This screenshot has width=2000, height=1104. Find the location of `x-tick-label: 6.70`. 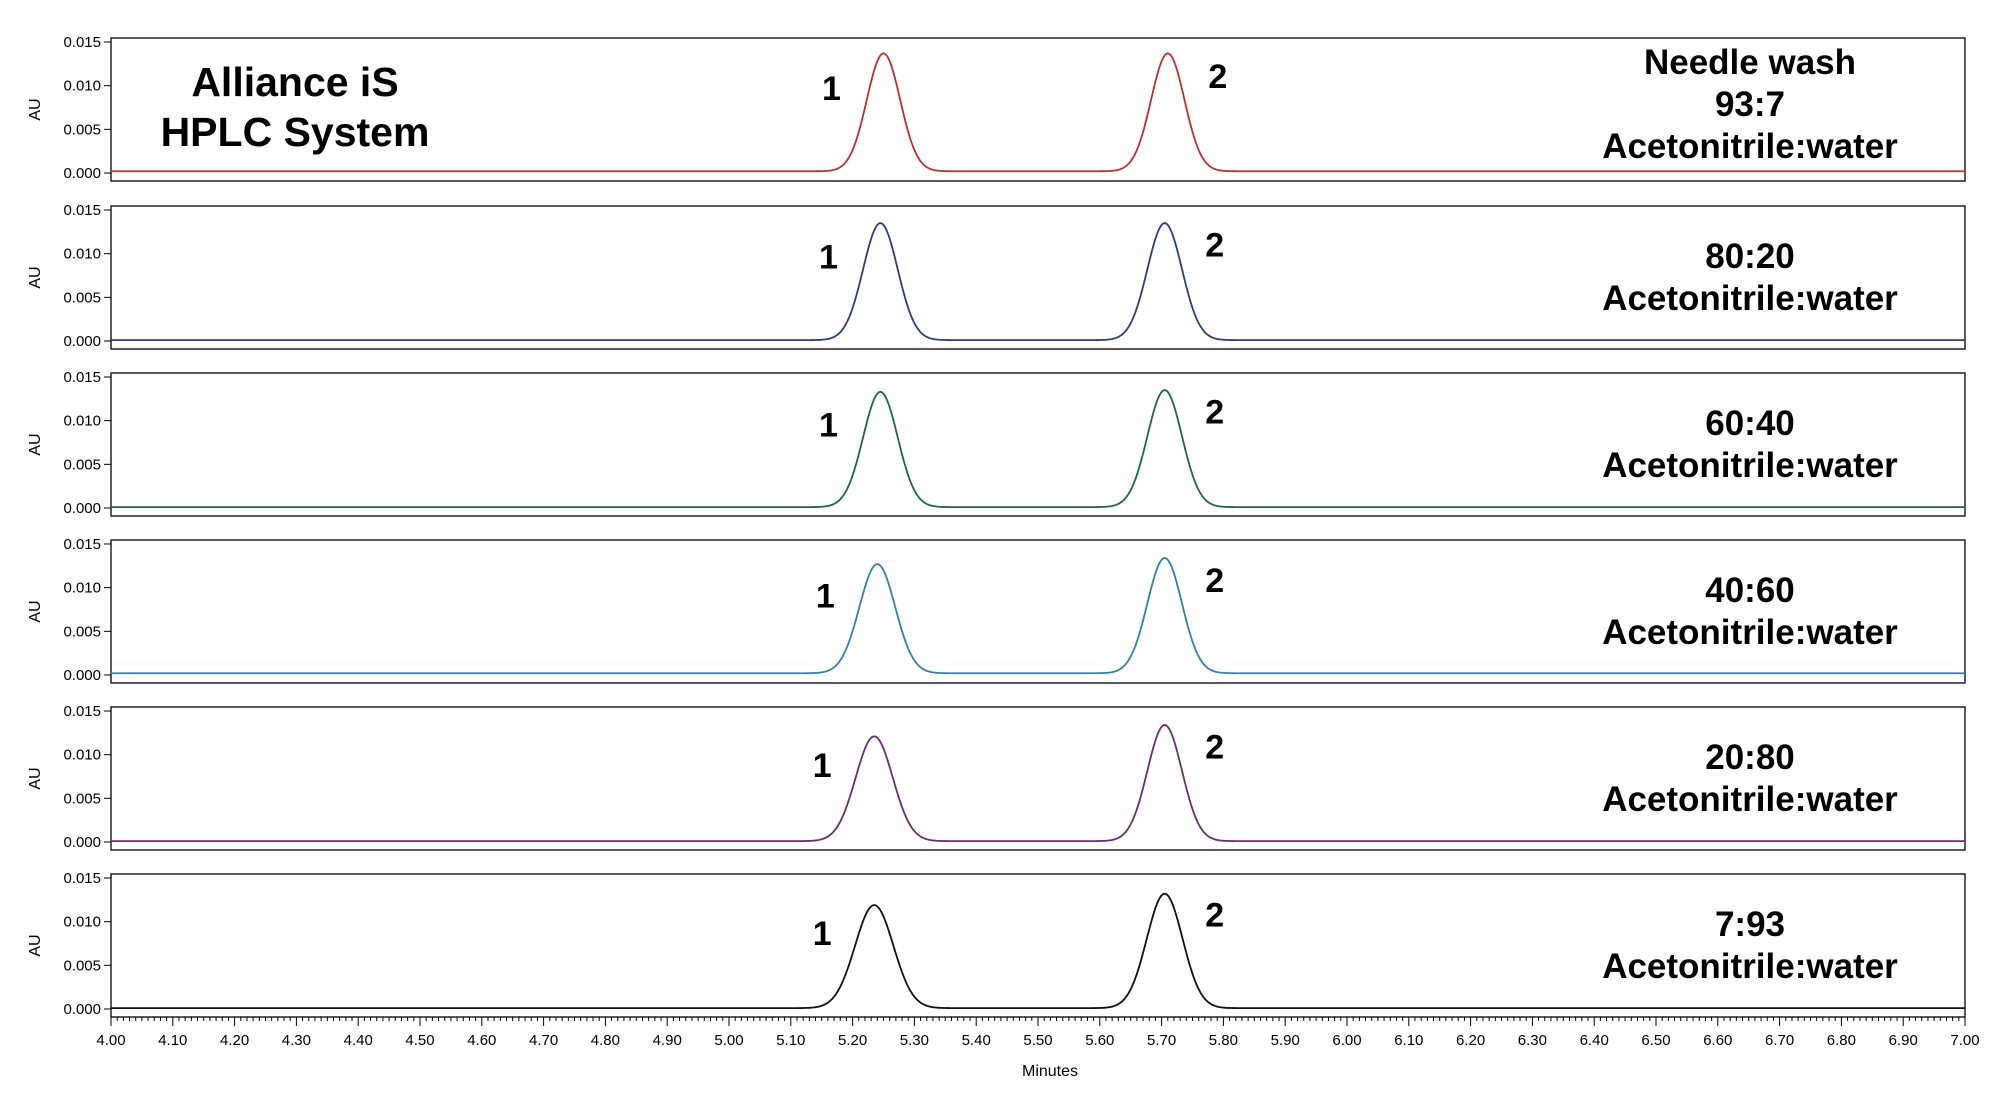

x-tick-label: 6.70 is located at coordinates (1779, 1040).